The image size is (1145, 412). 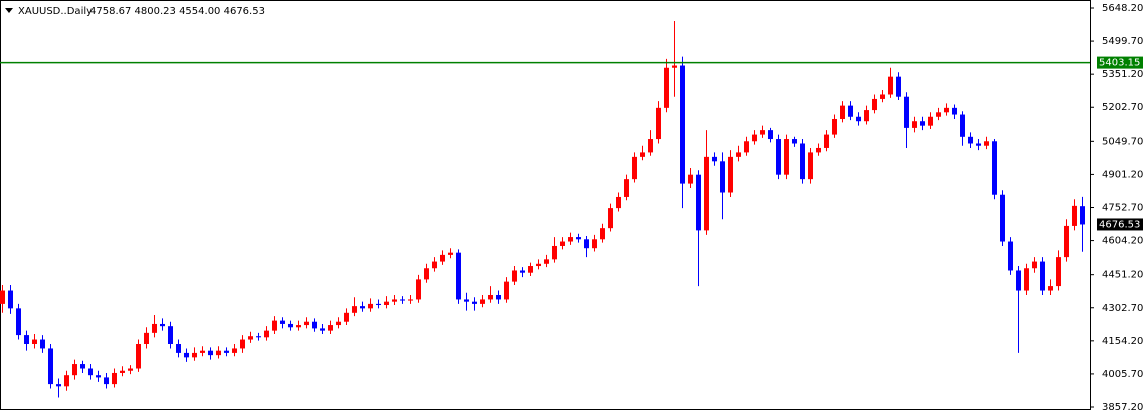 I want to click on chart-title: XAUUSD..Daily, so click(x=55, y=11).